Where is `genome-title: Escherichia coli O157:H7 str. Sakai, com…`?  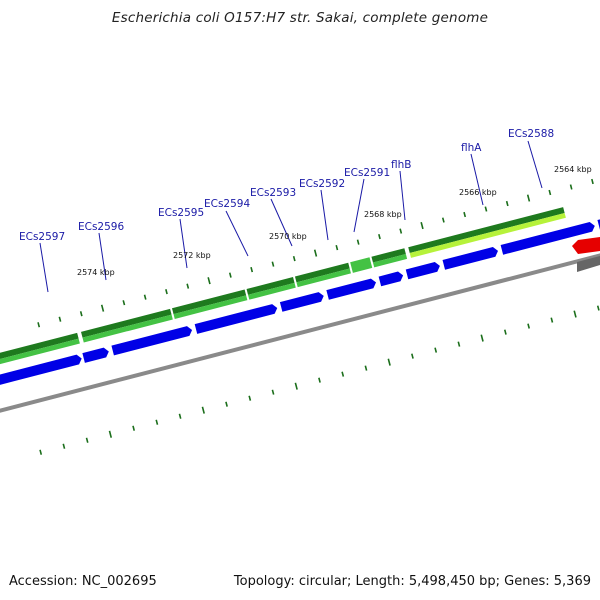 genome-title: Escherichia coli O157:H7 str. Sakai, com… is located at coordinates (300, 18).